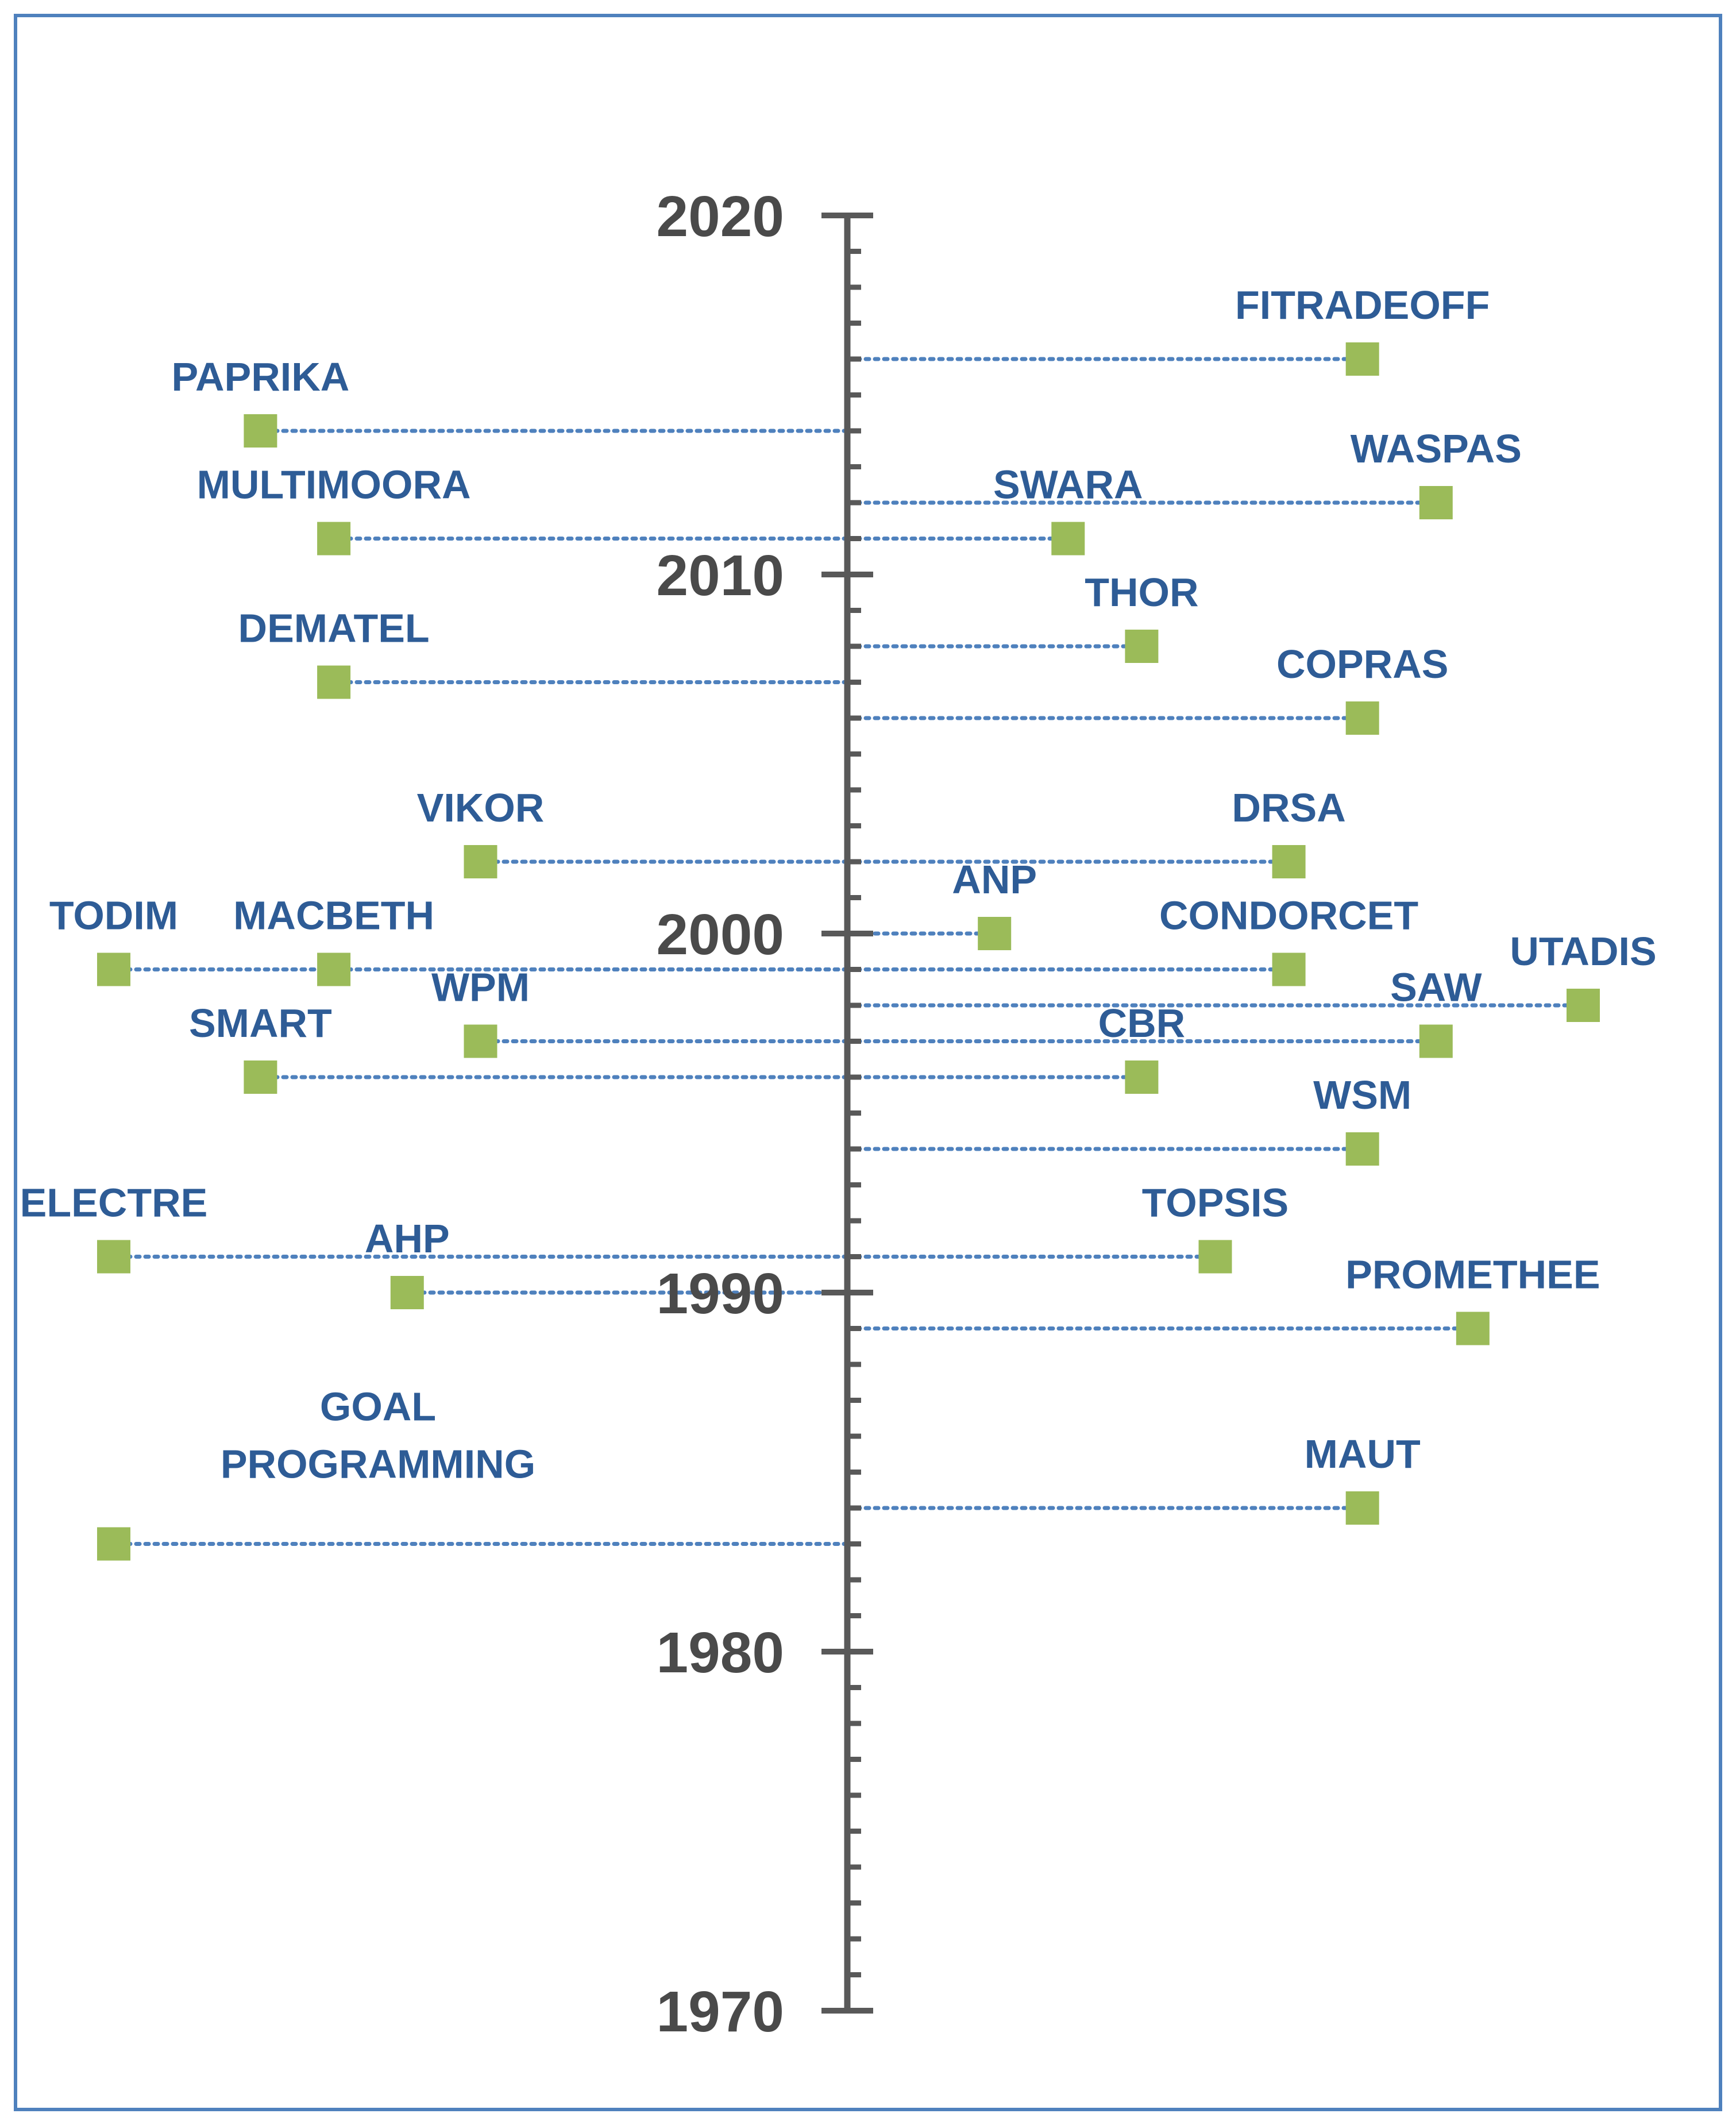  I want to click on label-thor: THOR, so click(1141, 592).